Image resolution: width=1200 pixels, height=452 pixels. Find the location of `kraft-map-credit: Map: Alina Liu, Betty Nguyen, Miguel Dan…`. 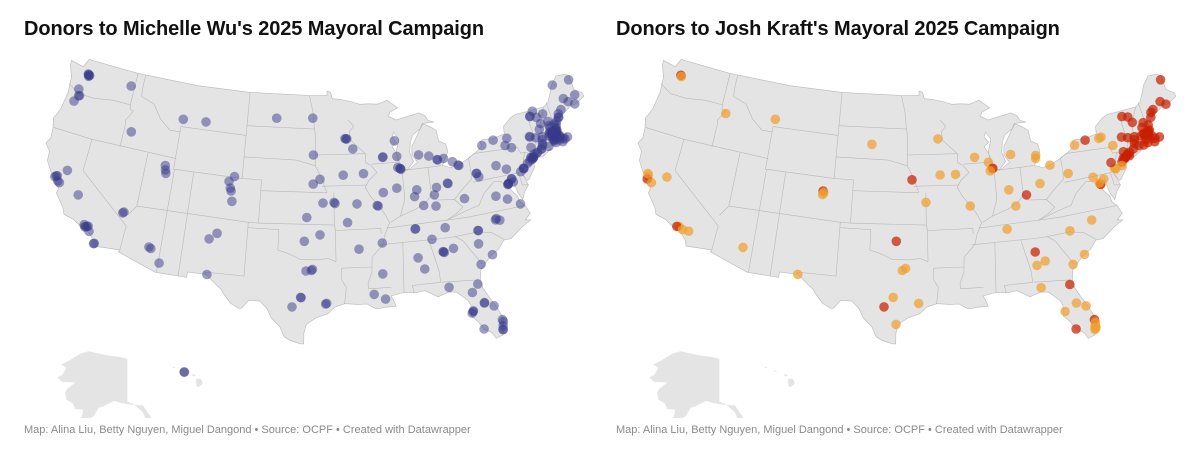

kraft-map-credit: Map: Alina Liu, Betty Nguyen, Miguel Dan… is located at coordinates (839, 430).